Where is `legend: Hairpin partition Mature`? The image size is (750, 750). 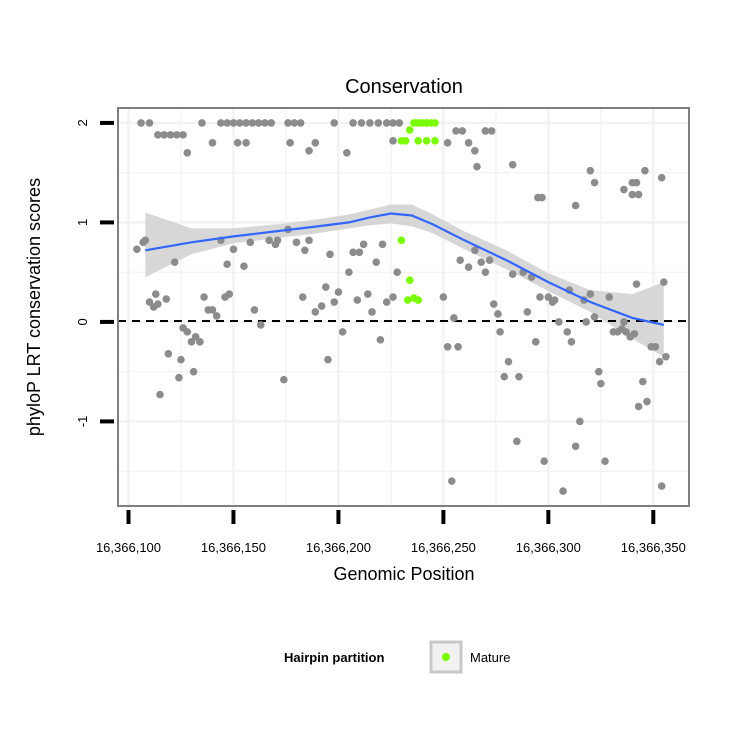
legend: Hairpin partition Mature is located at coordinates (397, 657).